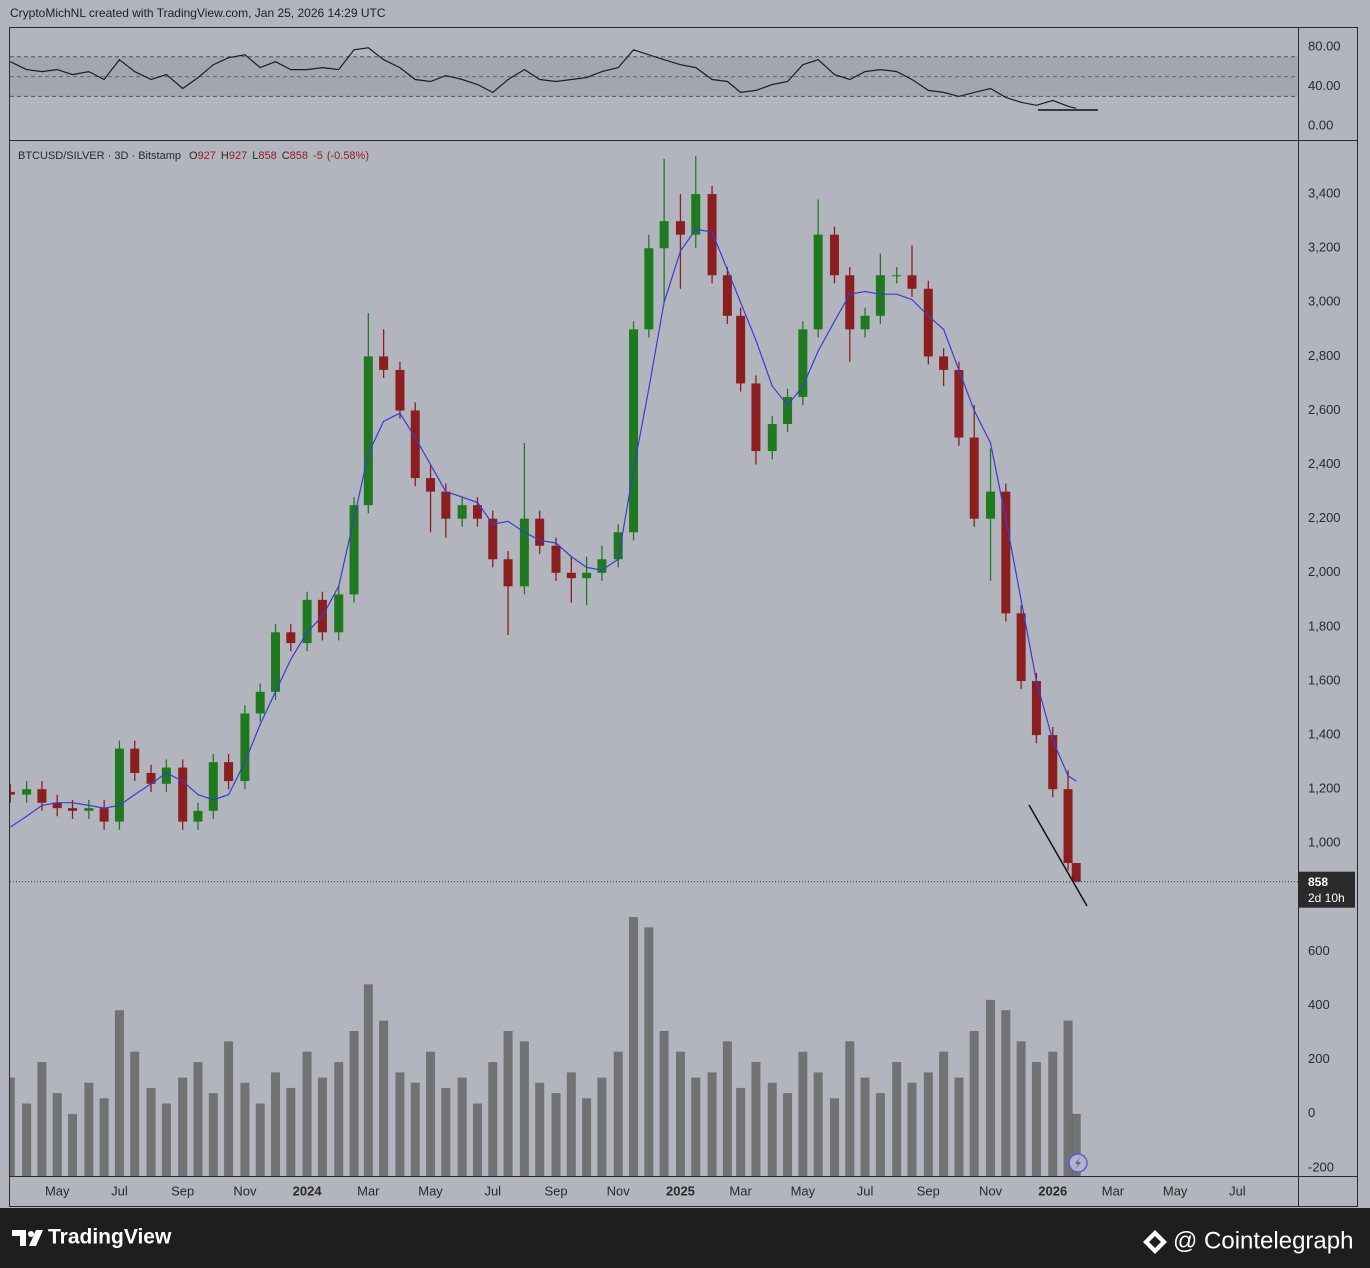  What do you see at coordinates (1324, 409) in the screenshot?
I see `y-tick-label: 2,600` at bounding box center [1324, 409].